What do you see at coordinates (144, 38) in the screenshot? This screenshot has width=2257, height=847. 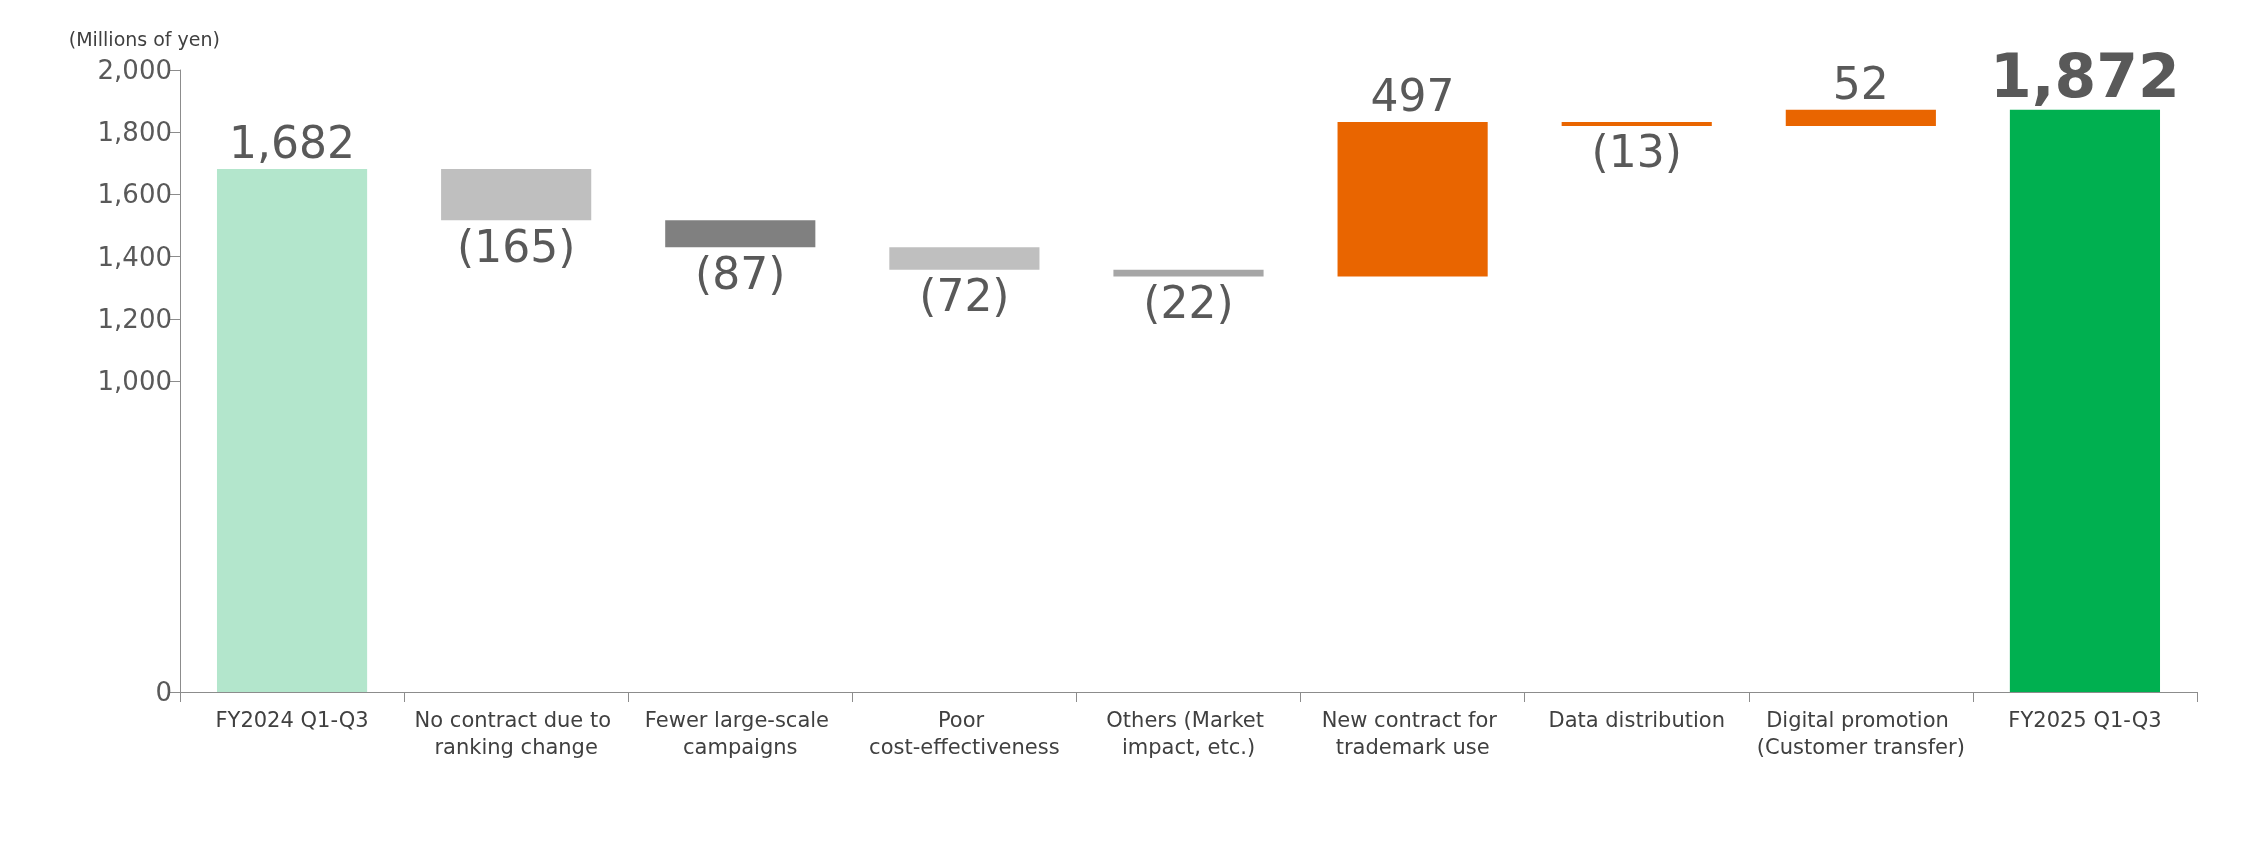 I see `y-axis-title: (Millions of yen)` at bounding box center [144, 38].